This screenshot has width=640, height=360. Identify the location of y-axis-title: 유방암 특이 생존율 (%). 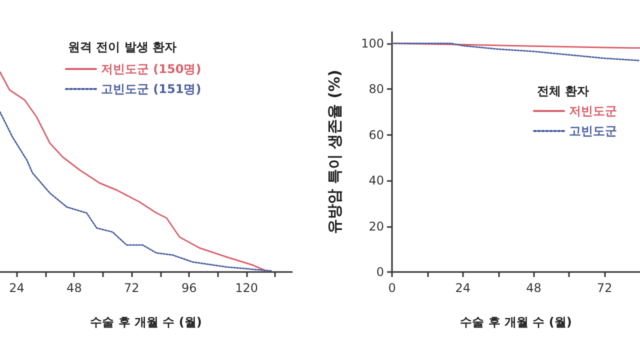
(335, 152).